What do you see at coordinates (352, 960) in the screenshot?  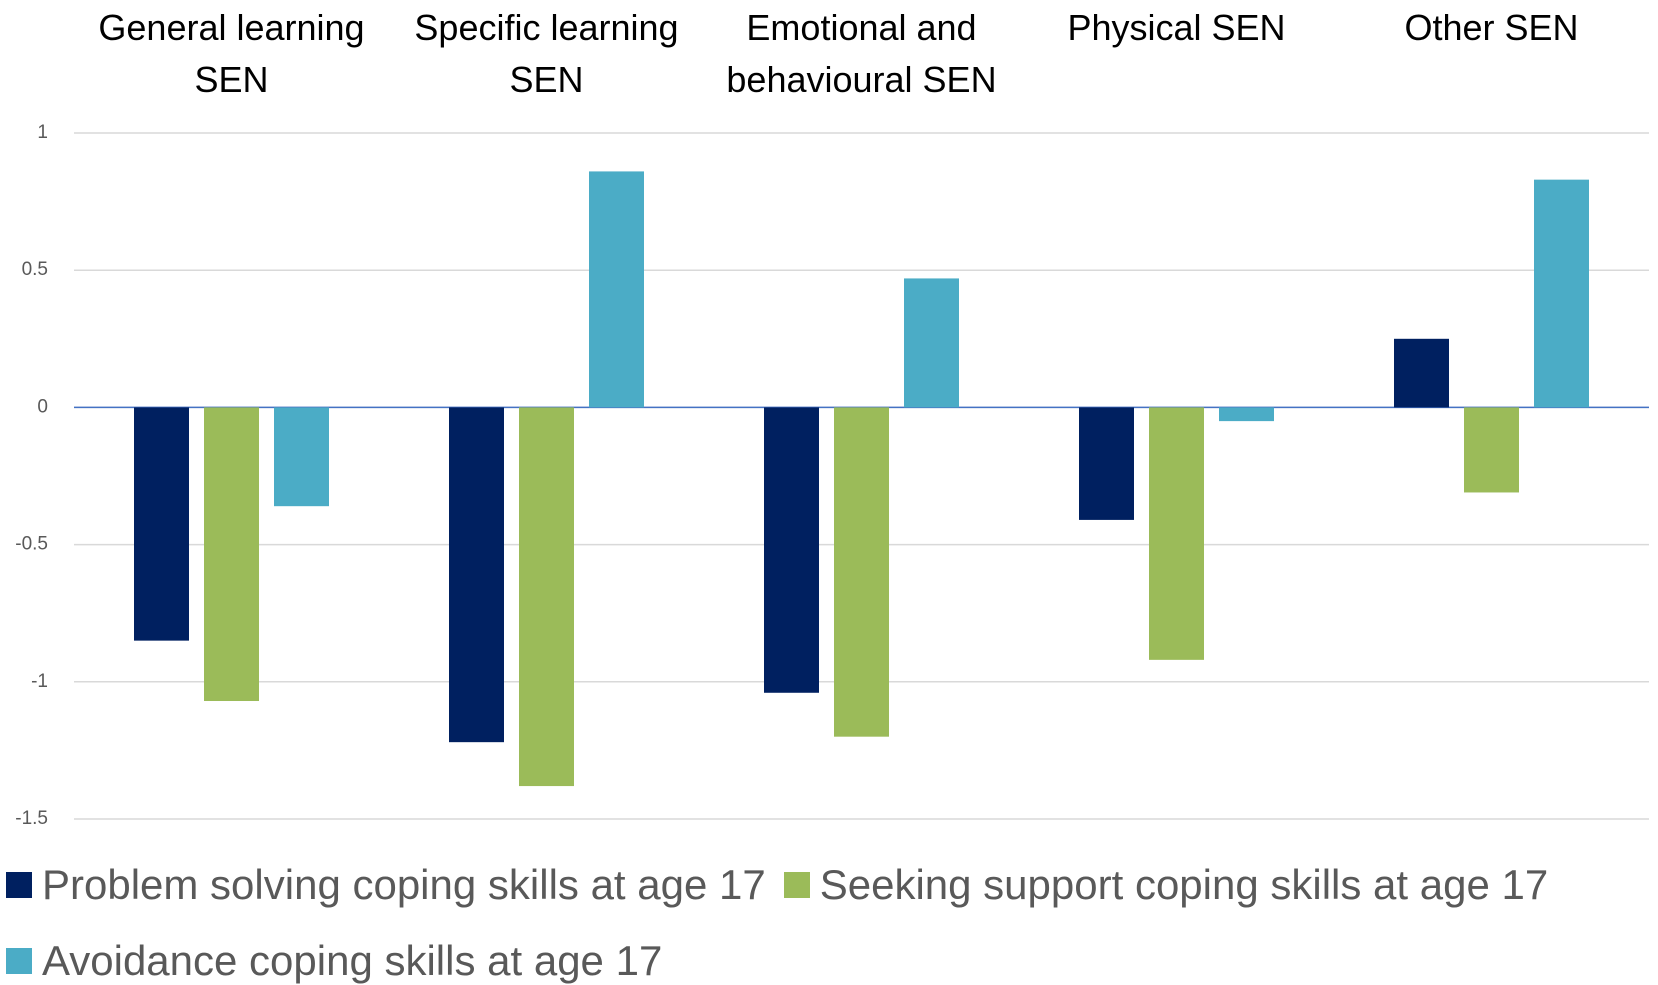 I see `legend-label: Avoidance coping skills at age 17` at bounding box center [352, 960].